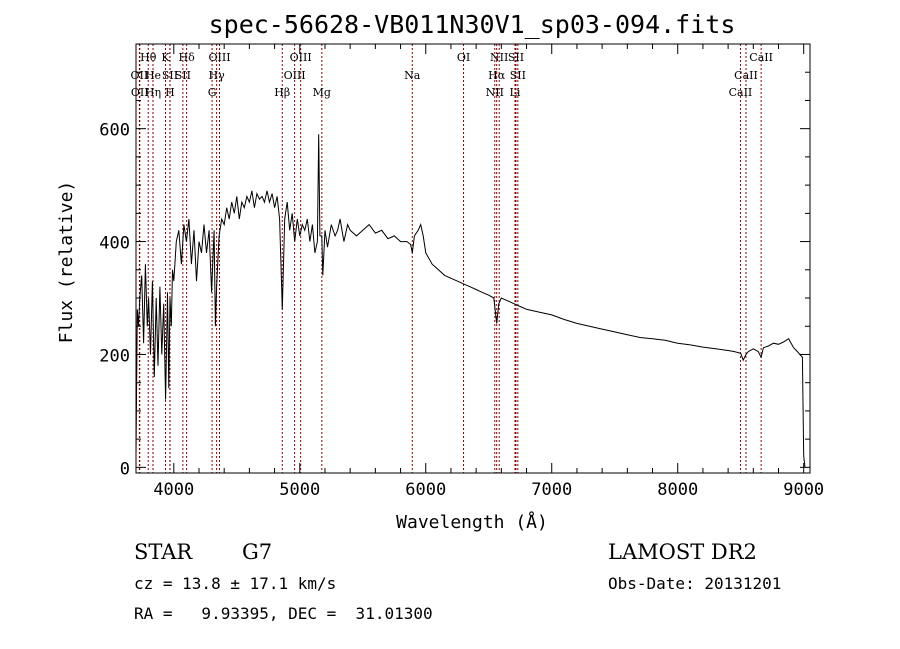 The height and width of the screenshot is (649, 900). I want to click on line-marker-label: Hβ, so click(282, 92).